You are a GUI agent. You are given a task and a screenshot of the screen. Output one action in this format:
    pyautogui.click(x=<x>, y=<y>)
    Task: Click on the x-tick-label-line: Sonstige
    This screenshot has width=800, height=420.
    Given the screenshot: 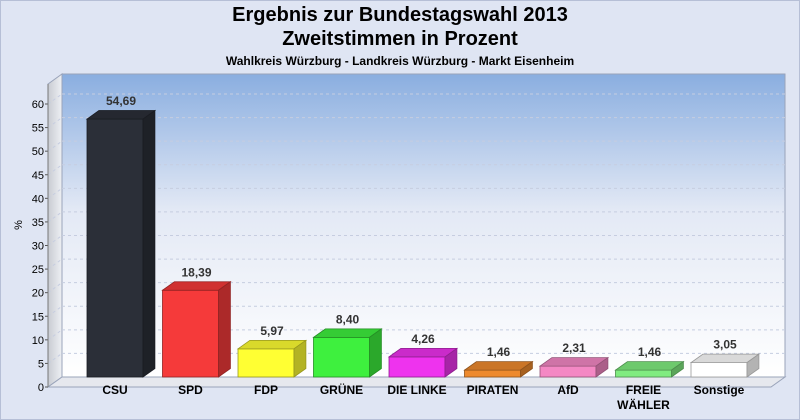 What is the action you would take?
    pyautogui.click(x=719, y=390)
    